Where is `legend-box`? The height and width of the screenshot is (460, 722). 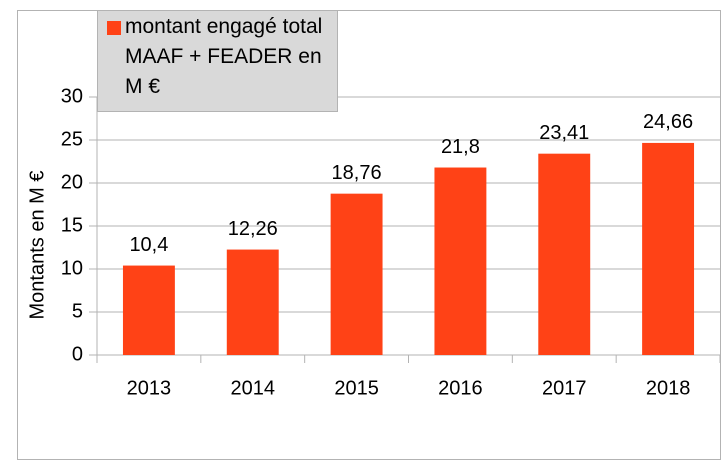 legend-box is located at coordinates (217, 61).